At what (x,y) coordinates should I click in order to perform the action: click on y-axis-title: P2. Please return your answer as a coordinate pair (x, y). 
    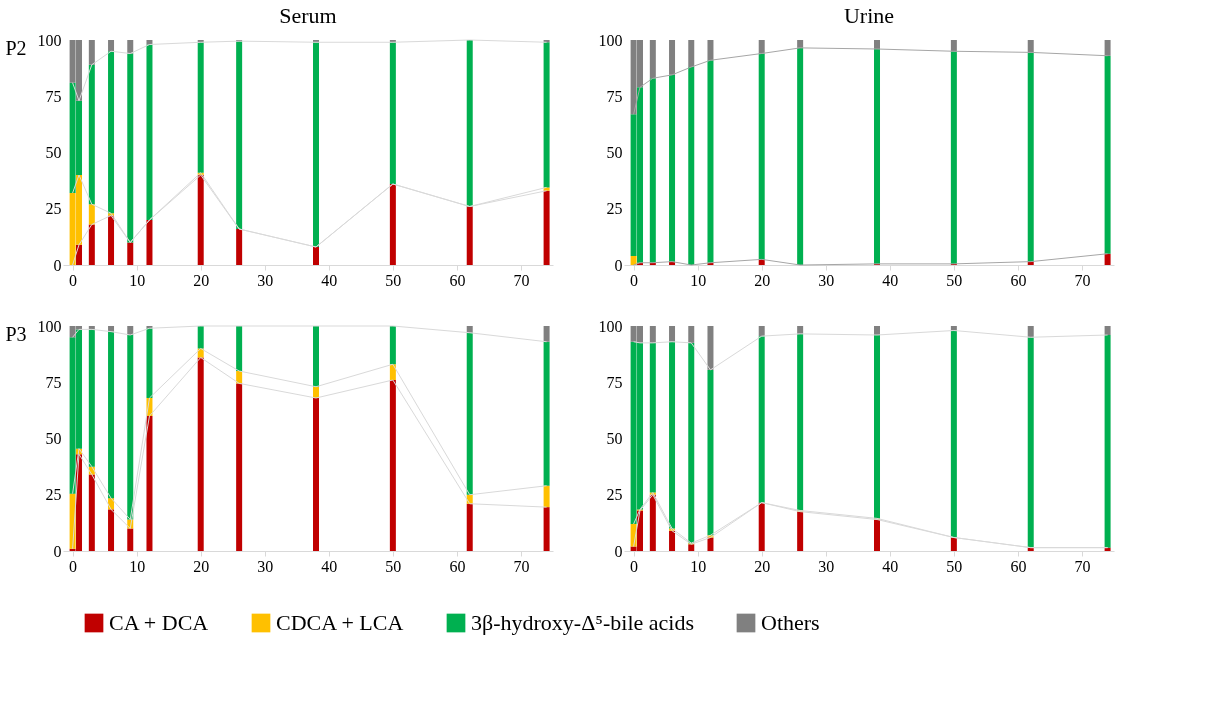
    Looking at the image, I should click on (16, 47).